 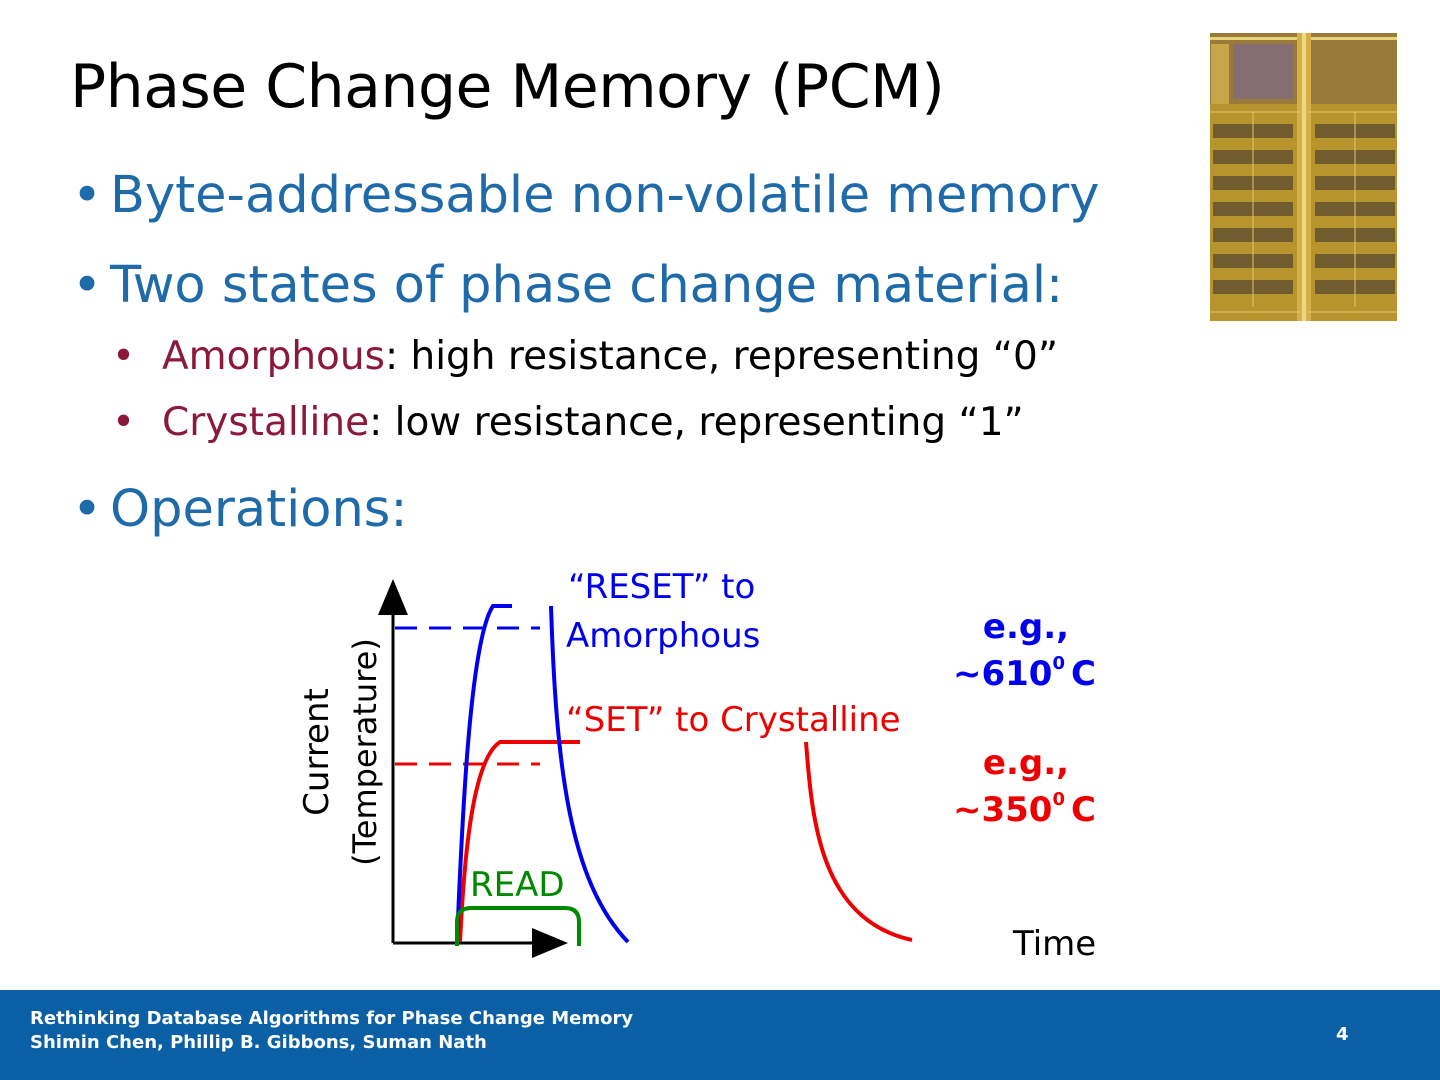 What do you see at coordinates (517, 885) in the screenshot?
I see `read-label: READ` at bounding box center [517, 885].